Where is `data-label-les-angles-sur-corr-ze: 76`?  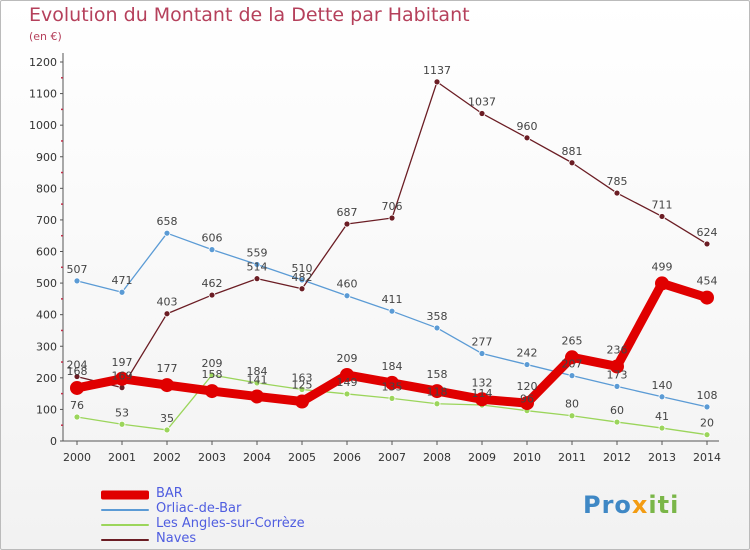 data-label-les-angles-sur-corr-ze: 76 is located at coordinates (77, 405).